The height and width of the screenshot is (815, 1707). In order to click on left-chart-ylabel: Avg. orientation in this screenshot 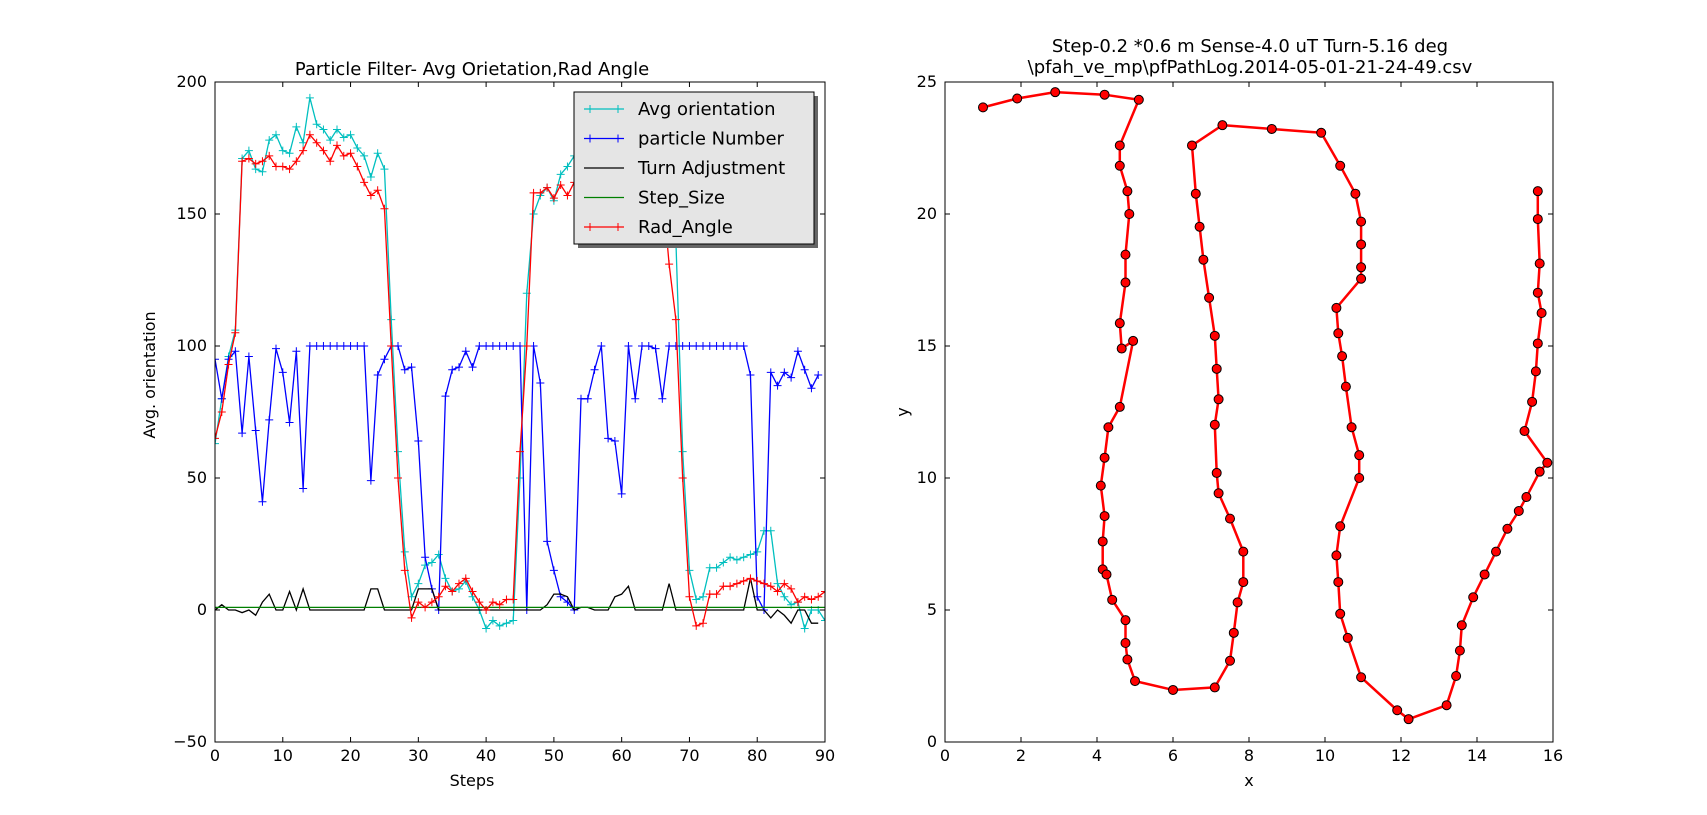, I will do `click(149, 374)`.